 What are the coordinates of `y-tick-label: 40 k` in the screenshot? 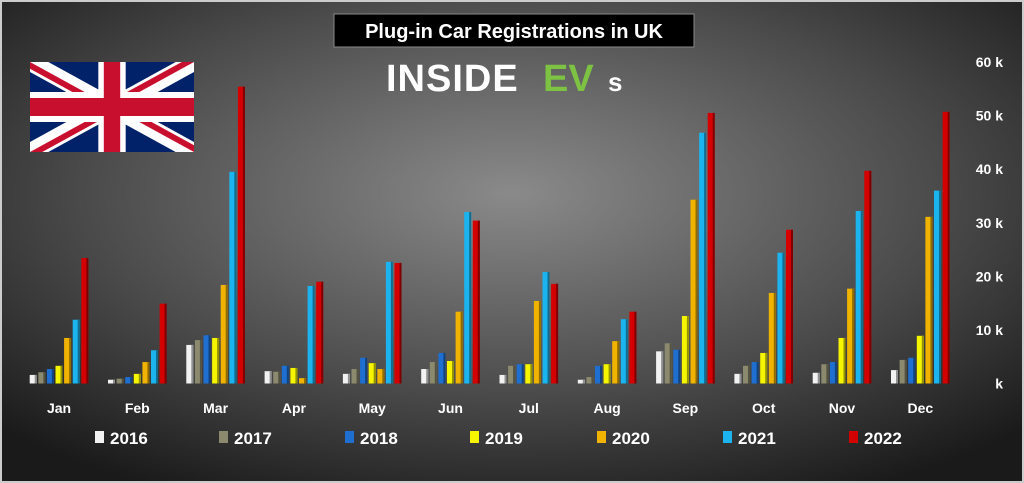 It's located at (989, 169).